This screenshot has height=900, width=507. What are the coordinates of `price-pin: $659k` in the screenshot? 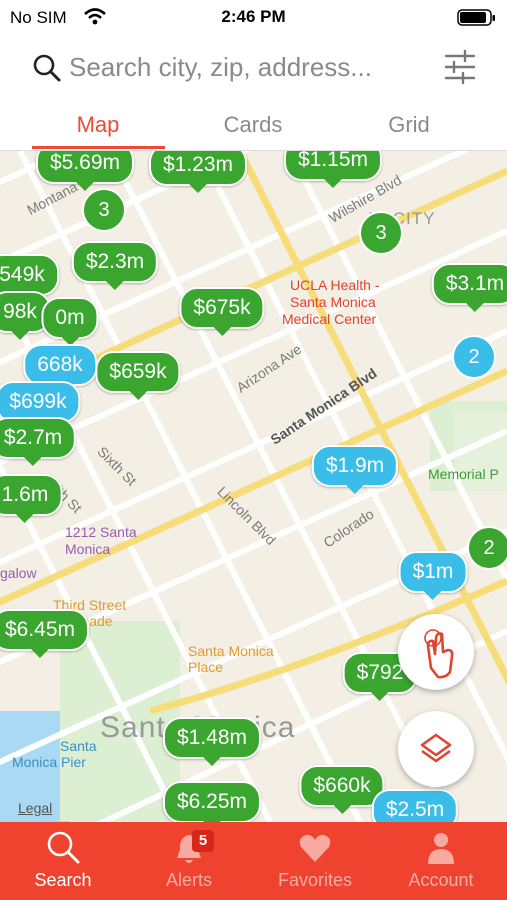 It's located at (138, 375).